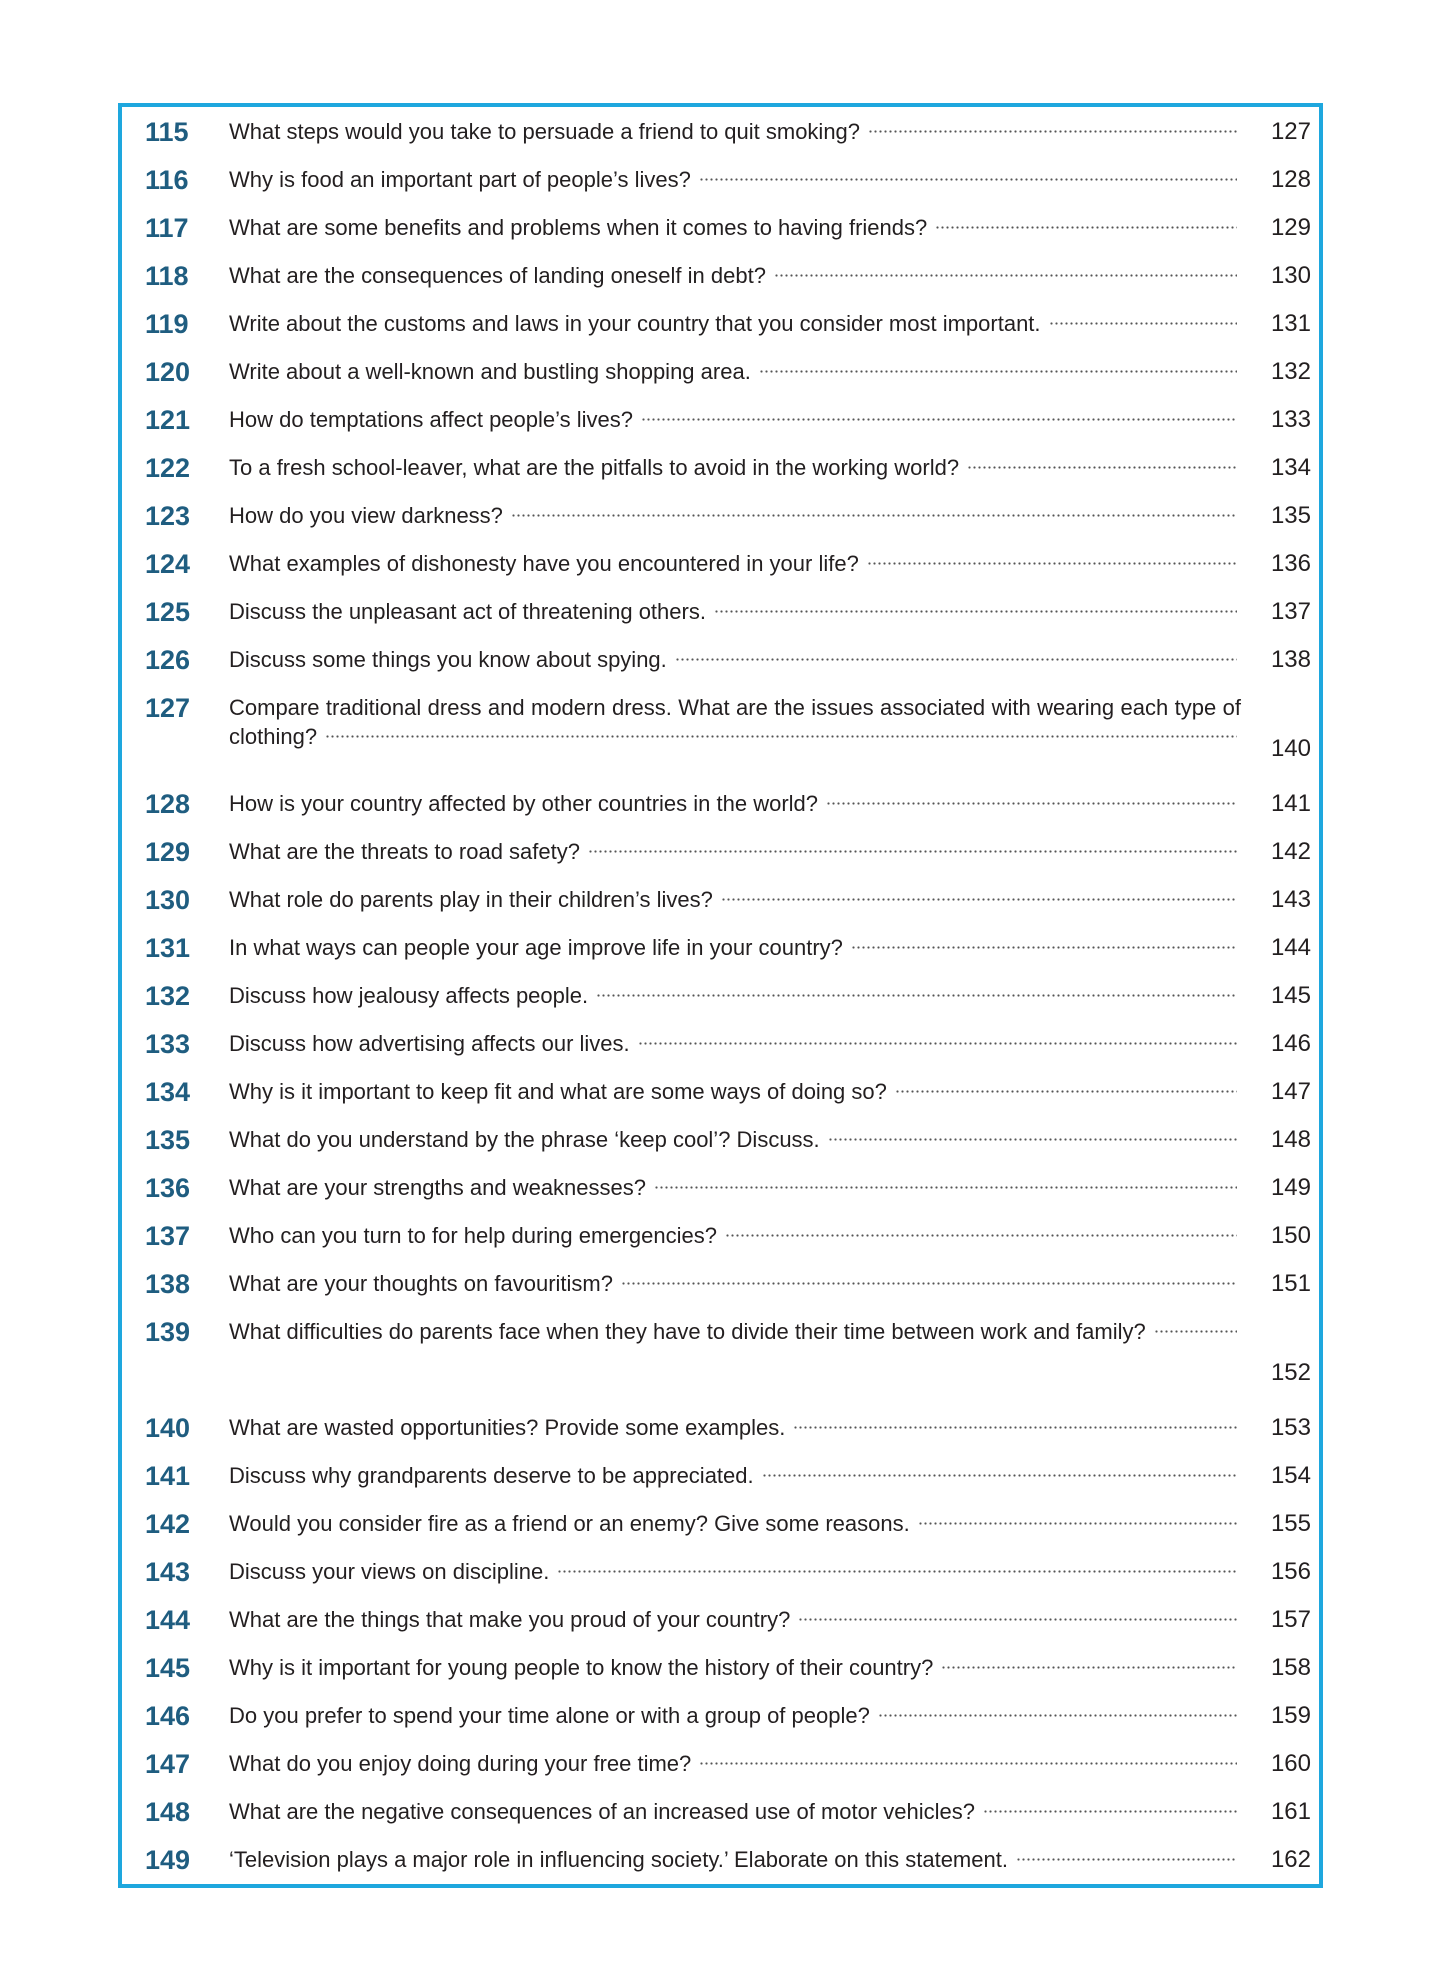 This screenshot has height=1974, width=1445. I want to click on entry-page-number: 157, so click(1290, 1619).